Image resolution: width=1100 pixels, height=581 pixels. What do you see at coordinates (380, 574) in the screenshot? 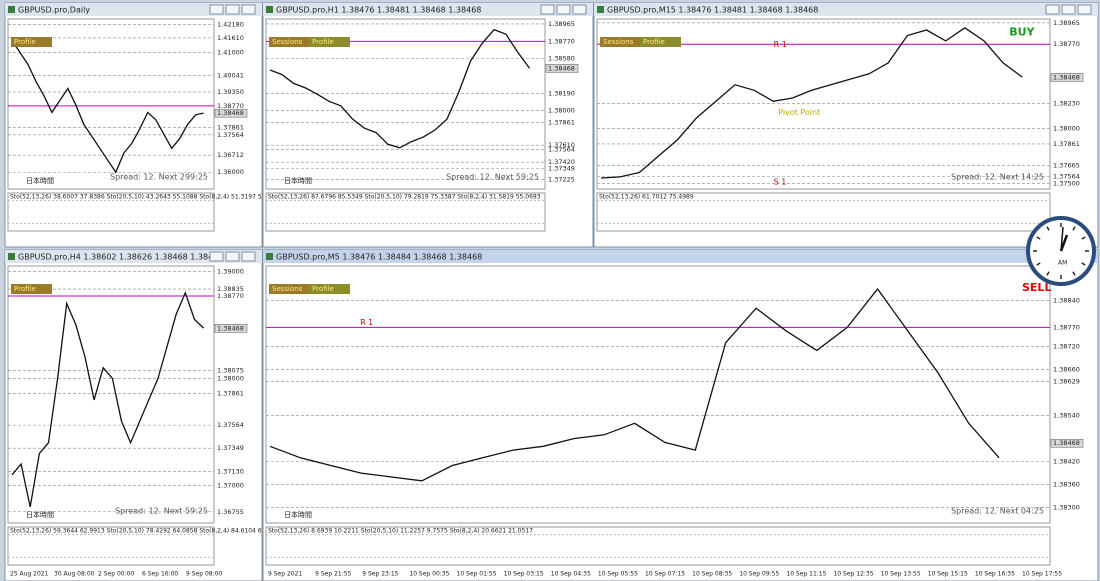
I see `time-label: 9 Sep 23:15` at bounding box center [380, 574].